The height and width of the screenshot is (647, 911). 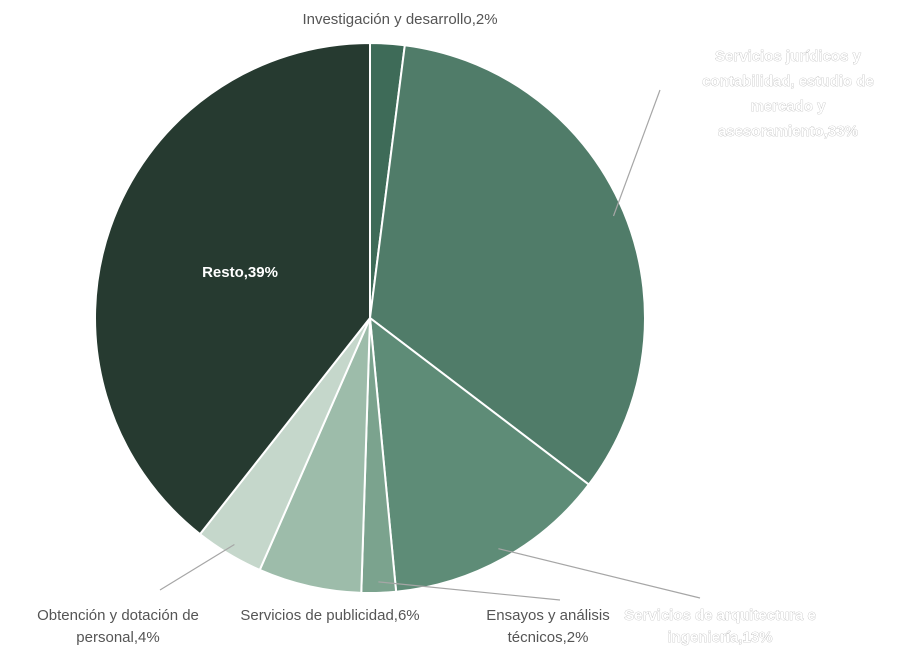 What do you see at coordinates (240, 272) in the screenshot?
I see `label-resto: Resto,39%` at bounding box center [240, 272].